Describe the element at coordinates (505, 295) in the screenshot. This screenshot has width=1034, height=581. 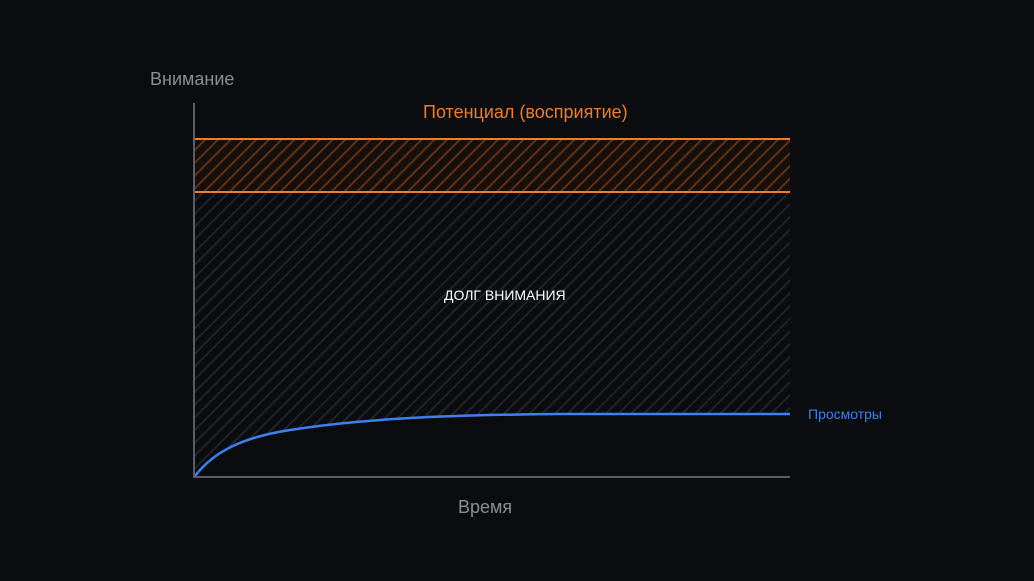
I see `attention-debt-label: ДОЛГ ВНИМАНИЯ` at that location.